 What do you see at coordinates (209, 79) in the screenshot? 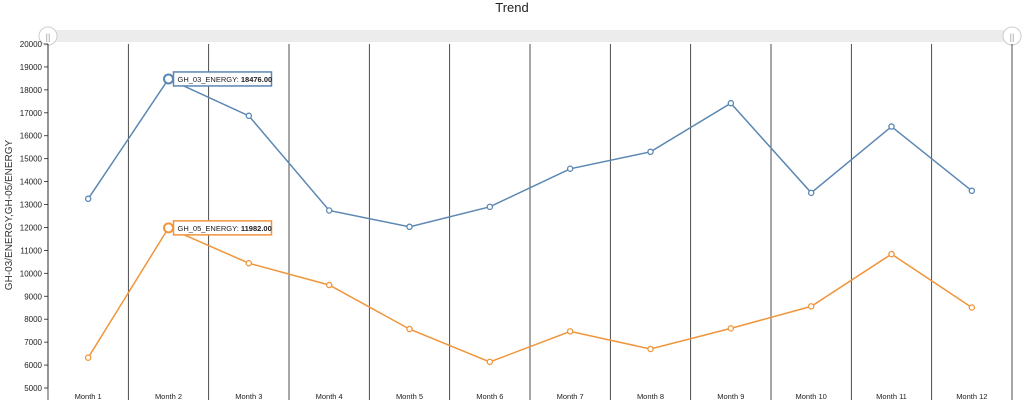
I see `tooltip-series-label: GH_03_ENERGY:` at bounding box center [209, 79].